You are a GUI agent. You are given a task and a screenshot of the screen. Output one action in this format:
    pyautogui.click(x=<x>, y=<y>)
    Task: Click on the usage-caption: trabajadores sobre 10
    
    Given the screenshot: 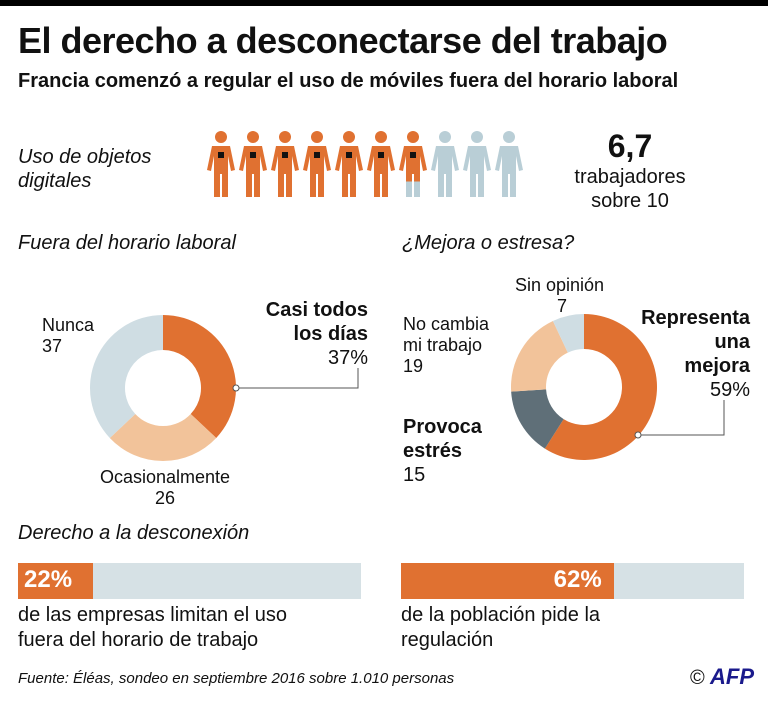 What is the action you would take?
    pyautogui.click(x=630, y=189)
    